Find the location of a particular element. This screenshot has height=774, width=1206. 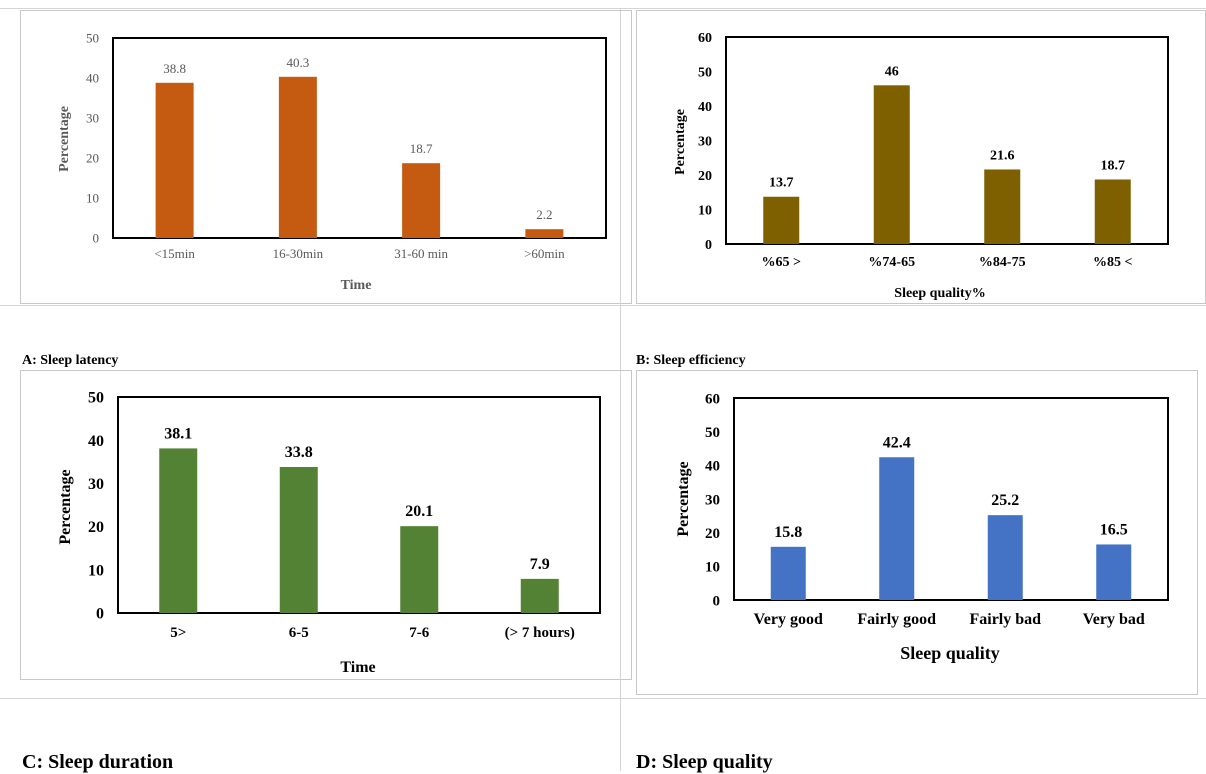

chart-b-y-tick-label: 30 is located at coordinates (705, 141).